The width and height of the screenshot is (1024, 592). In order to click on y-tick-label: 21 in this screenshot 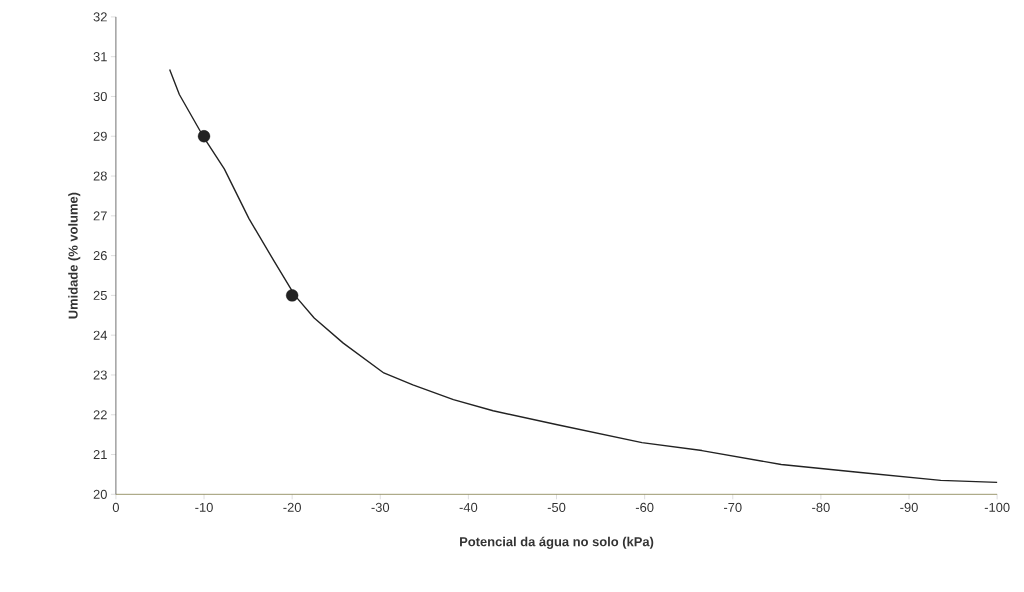, I will do `click(100, 455)`.